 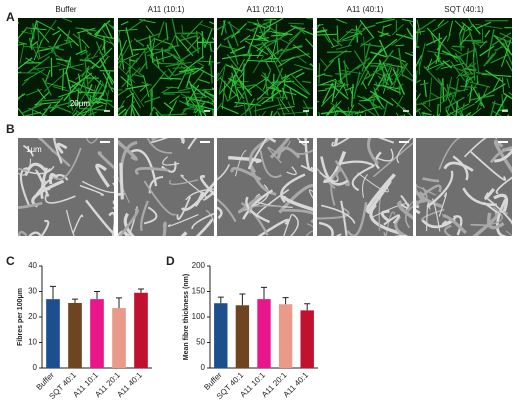 I want to click on y-tick-label: 40, so click(x=32, y=265).